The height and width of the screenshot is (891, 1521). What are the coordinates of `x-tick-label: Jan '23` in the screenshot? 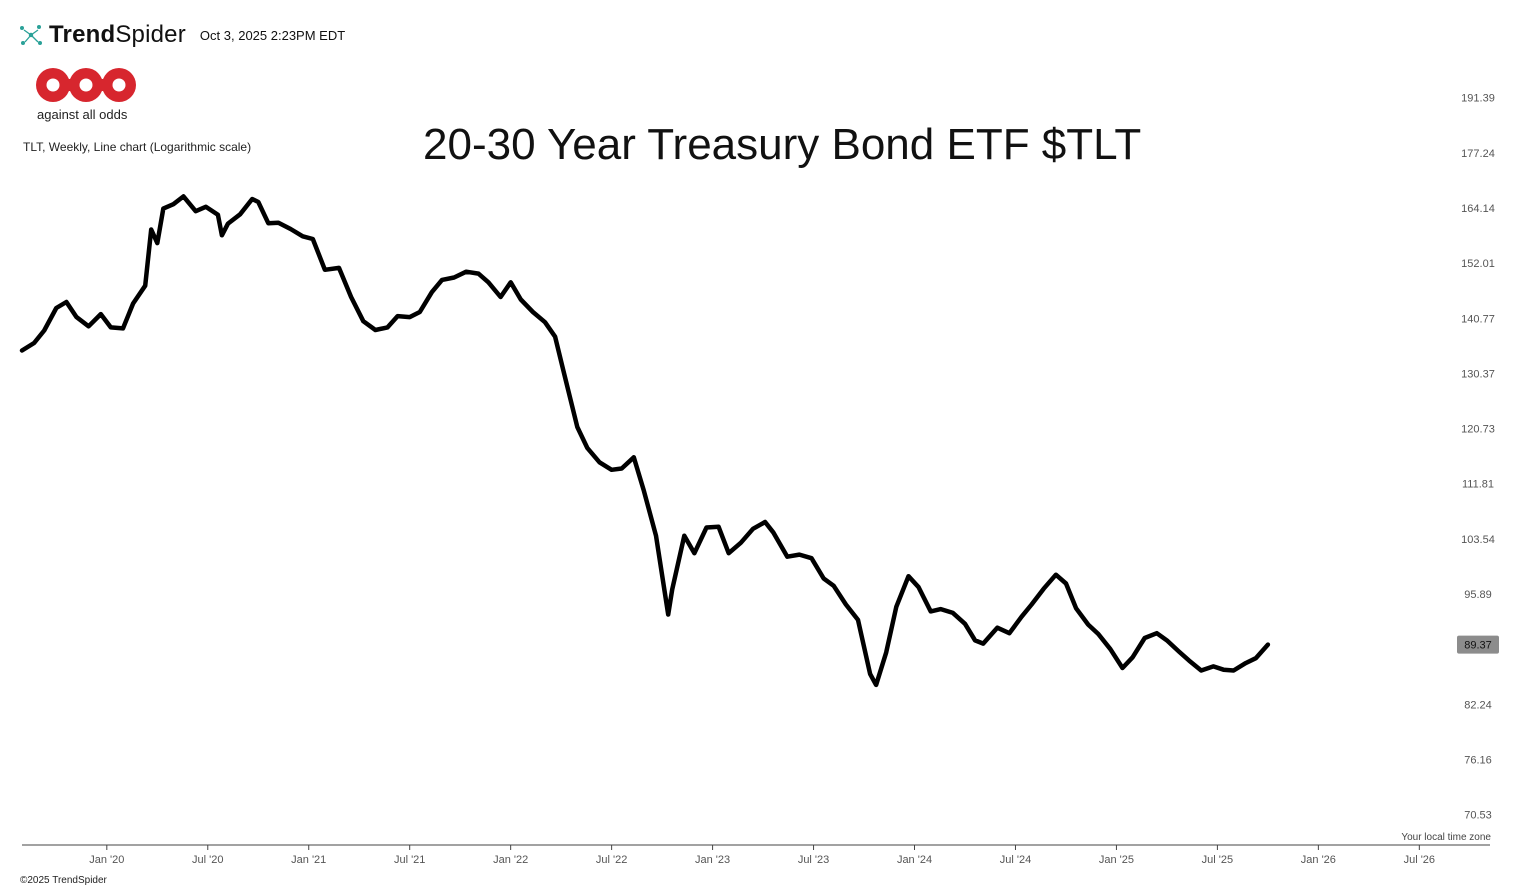 It's located at (712, 860).